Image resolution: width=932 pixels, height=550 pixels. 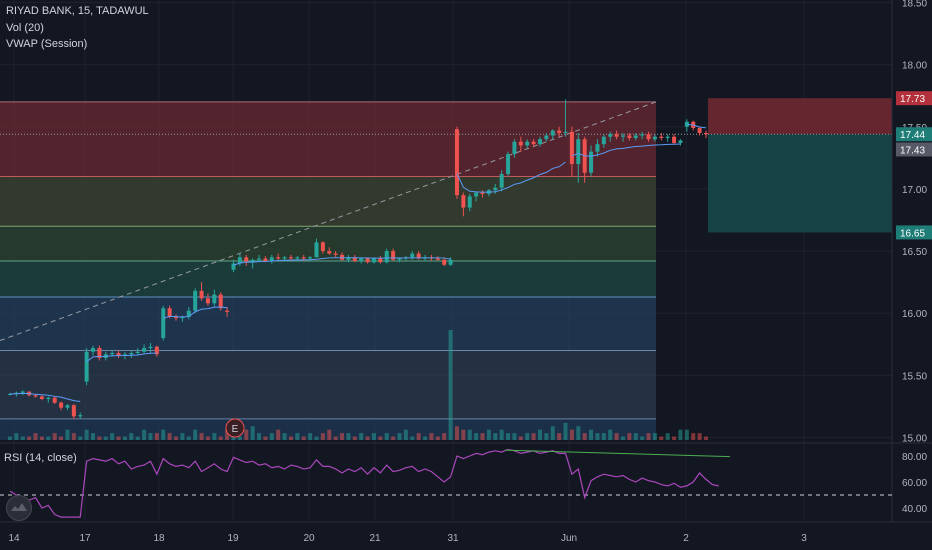 I want to click on price-tag-stop, so click(x=914, y=232).